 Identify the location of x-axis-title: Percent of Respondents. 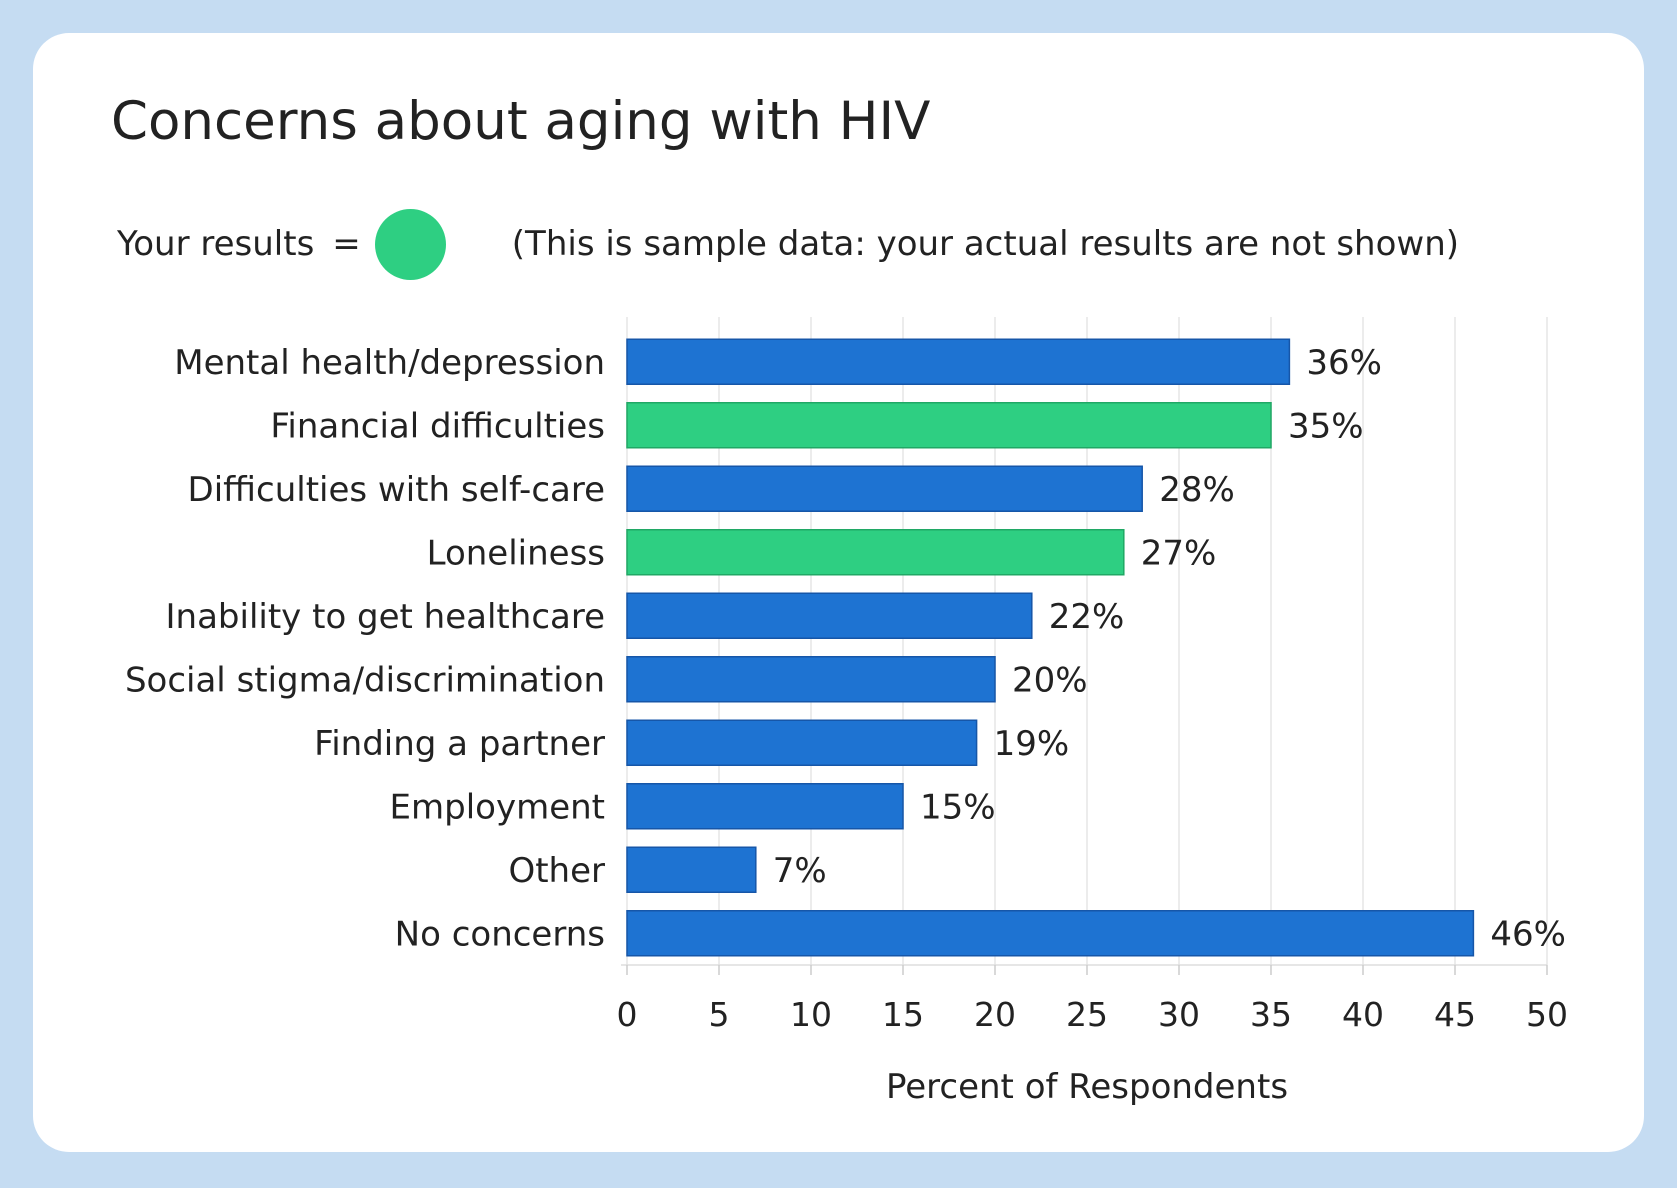
(1087, 1087).